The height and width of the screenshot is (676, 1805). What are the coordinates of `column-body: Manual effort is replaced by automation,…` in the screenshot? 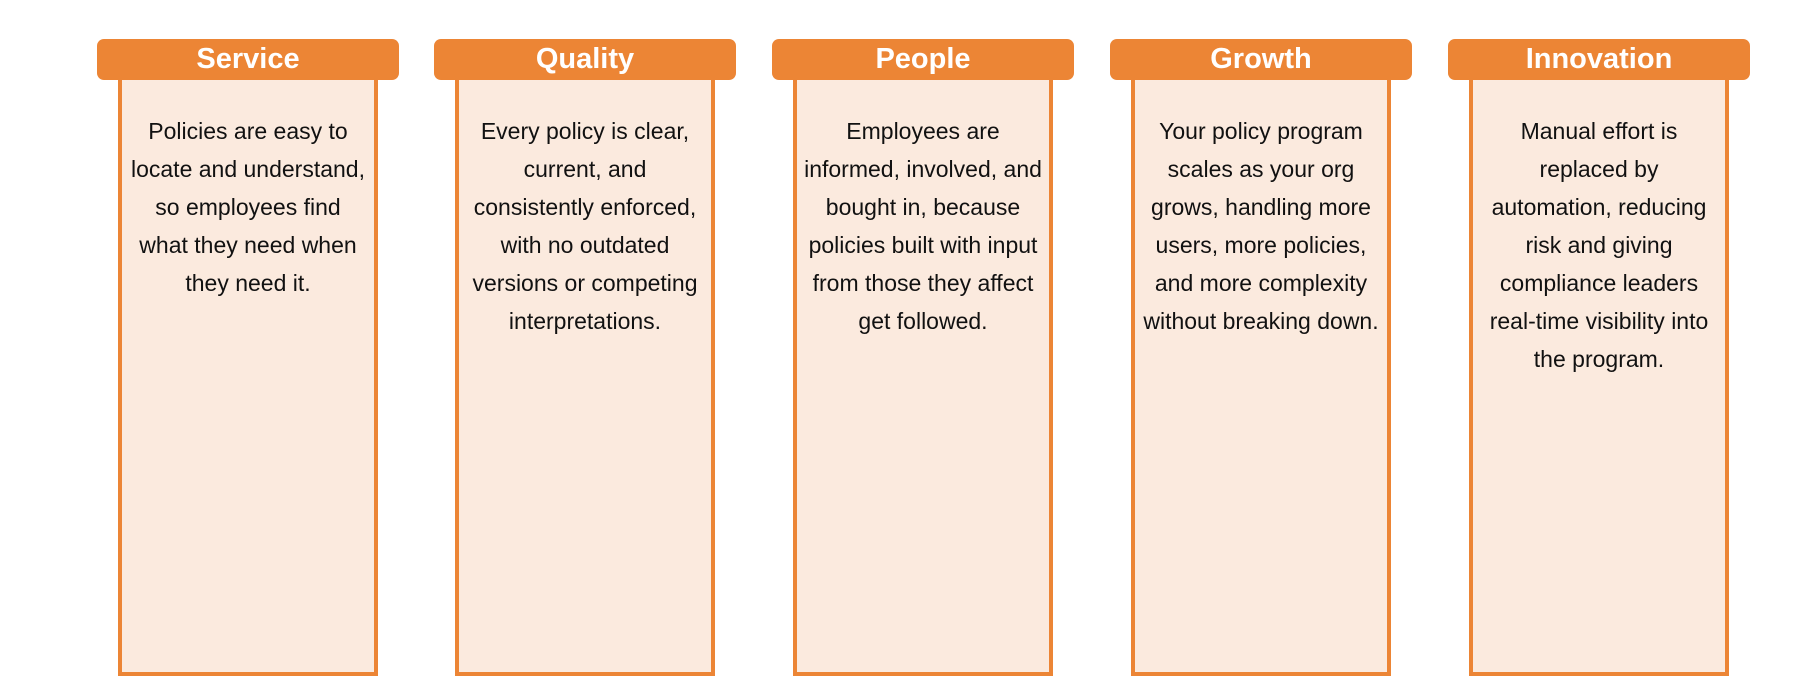 It's located at (1599, 377).